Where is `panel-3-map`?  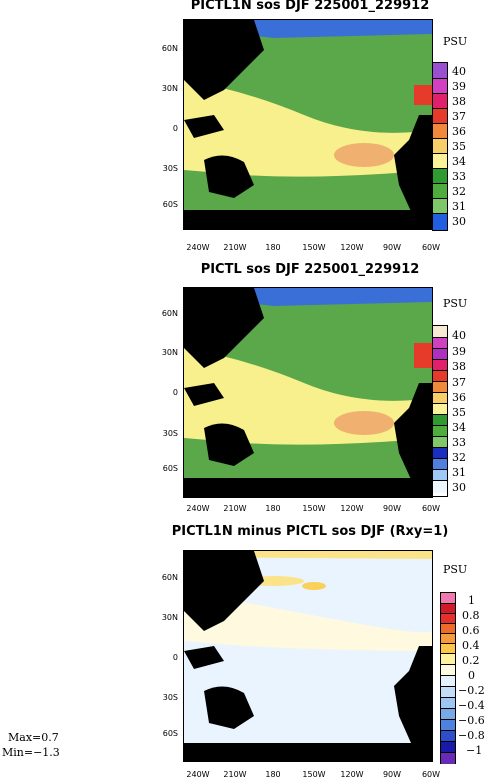
panel-3-map is located at coordinates (308, 656).